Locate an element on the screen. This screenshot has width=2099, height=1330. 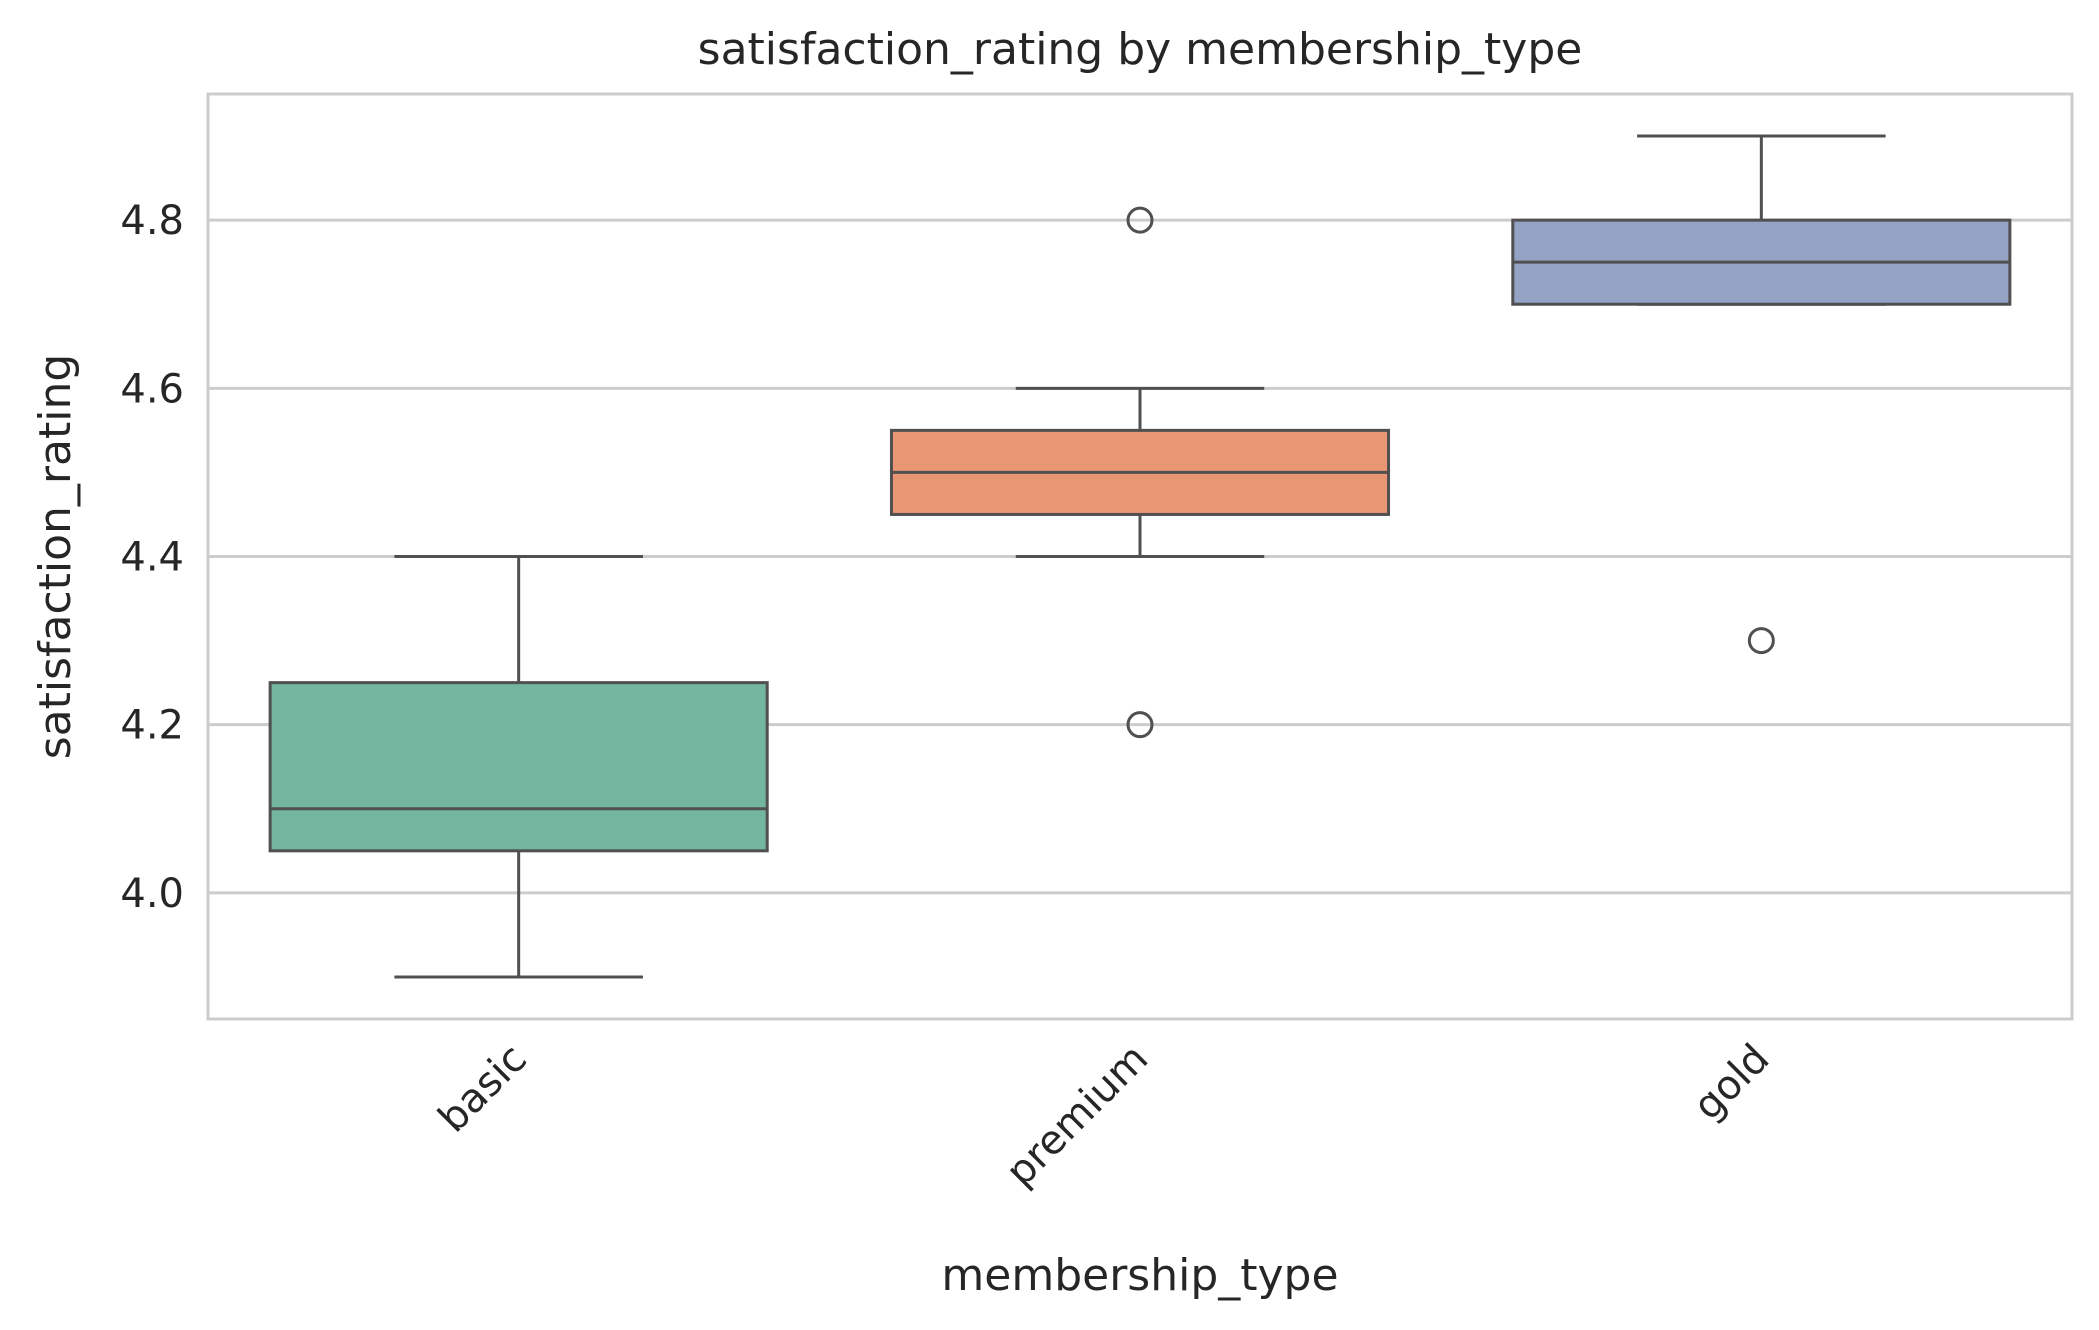
y-ticks: 4.0 4.2 4.4 4.6 4.8 is located at coordinates (152, 557).